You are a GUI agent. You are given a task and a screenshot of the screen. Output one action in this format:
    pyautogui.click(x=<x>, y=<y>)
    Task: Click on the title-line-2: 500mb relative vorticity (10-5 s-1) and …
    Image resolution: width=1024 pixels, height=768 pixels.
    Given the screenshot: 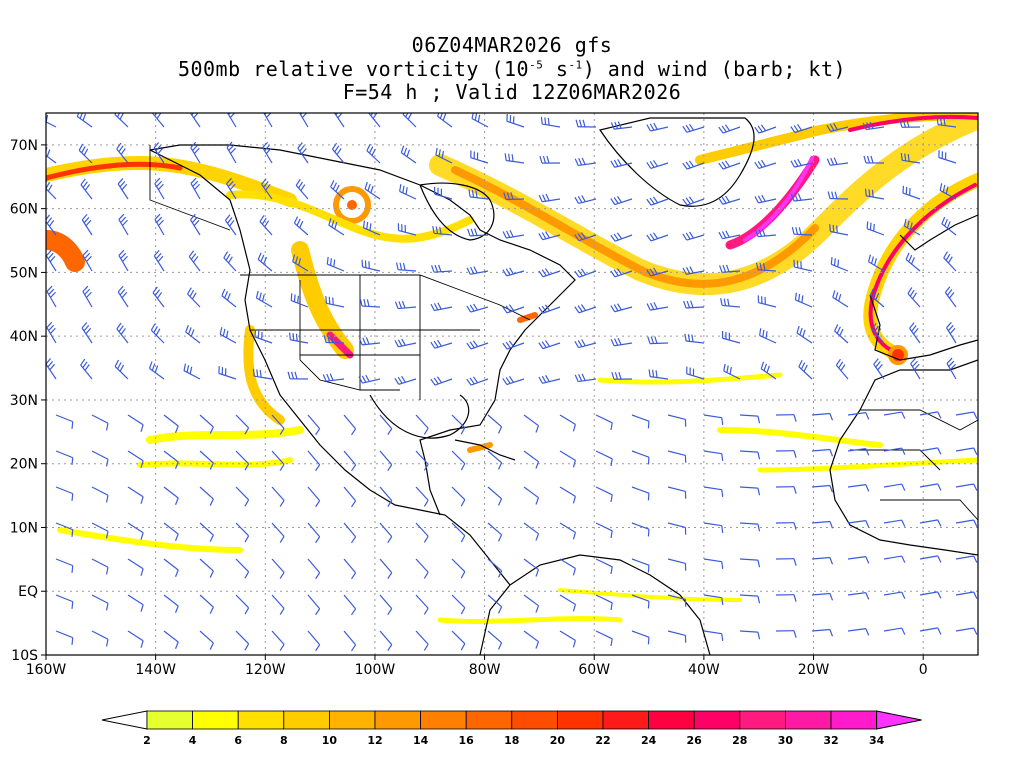 What is the action you would take?
    pyautogui.click(x=512, y=69)
    